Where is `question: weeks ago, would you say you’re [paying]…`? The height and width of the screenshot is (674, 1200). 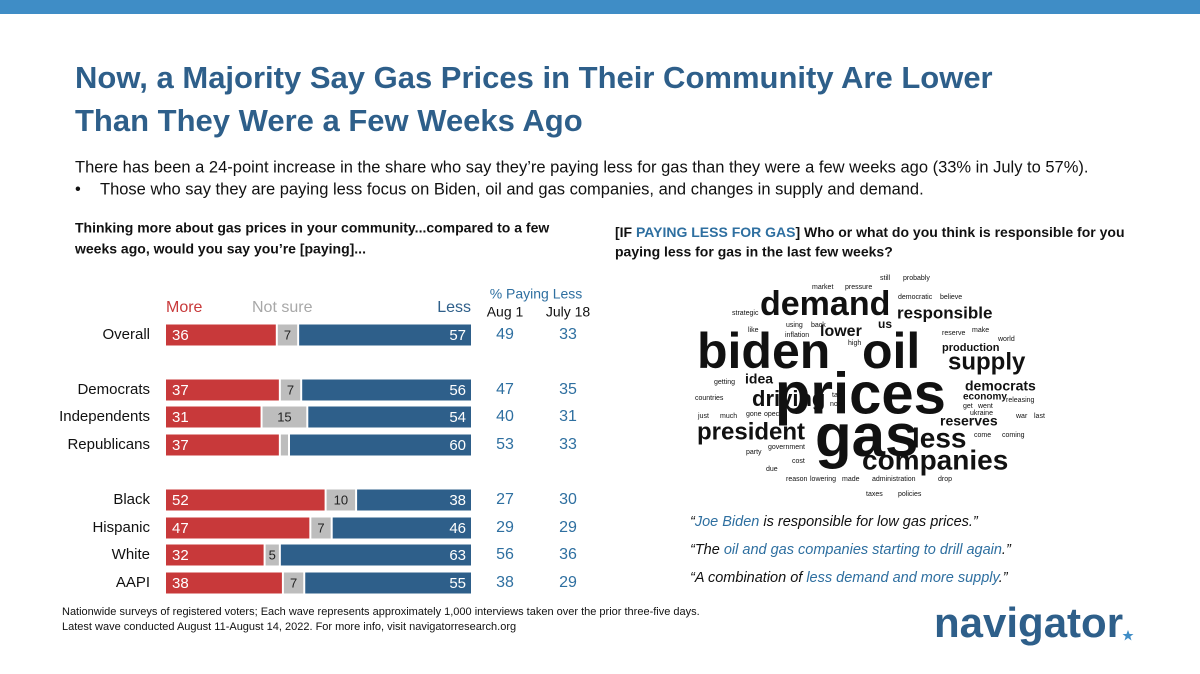
question: weeks ago, would you say you’re [paying]… is located at coordinates (220, 249).